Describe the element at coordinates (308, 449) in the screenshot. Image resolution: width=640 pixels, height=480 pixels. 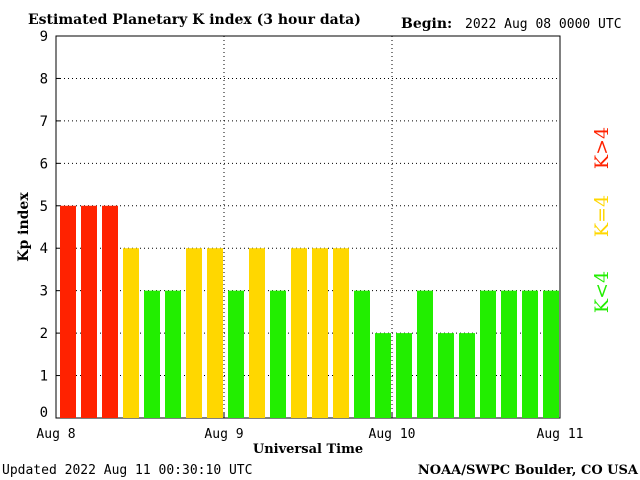
I see `x-axis-label: Universal Time` at that location.